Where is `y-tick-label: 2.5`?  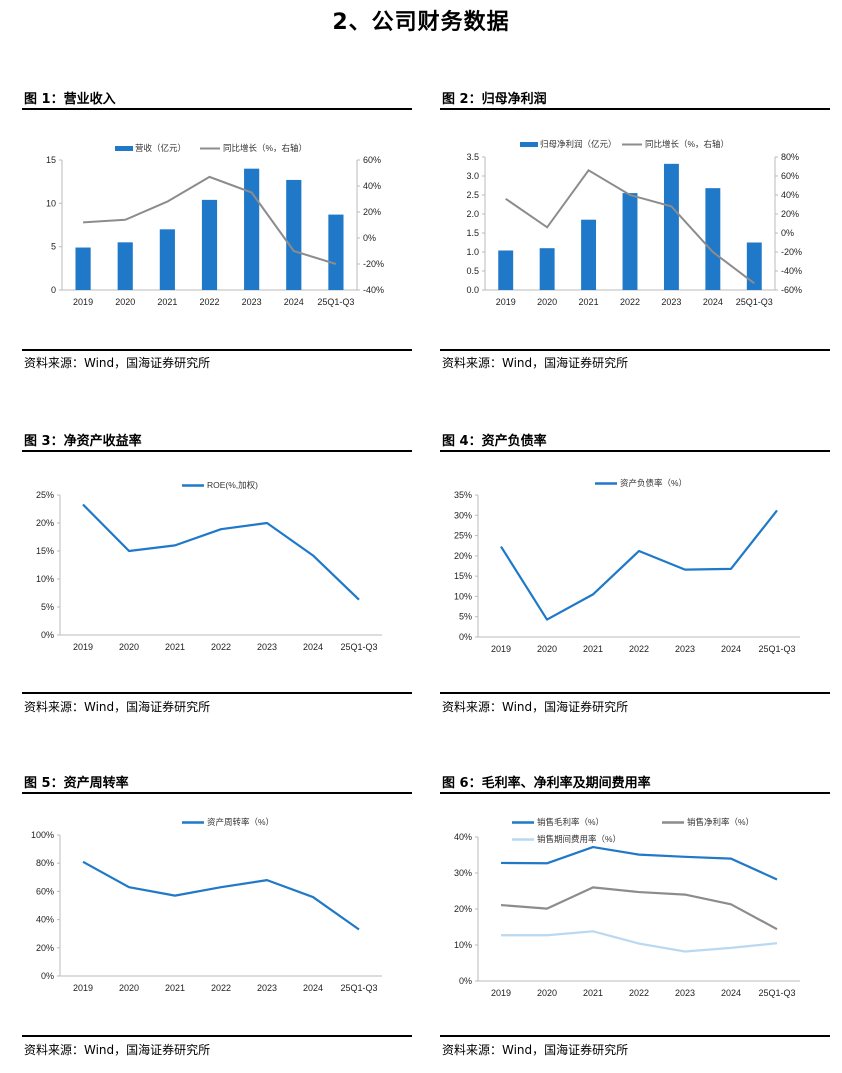 y-tick-label: 2.5 is located at coordinates (472, 195).